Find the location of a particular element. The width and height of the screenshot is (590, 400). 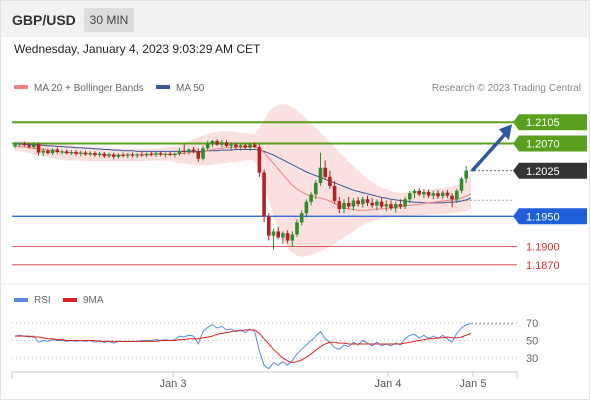

level-tag-1.2105: 1.2105 is located at coordinates (550, 122).